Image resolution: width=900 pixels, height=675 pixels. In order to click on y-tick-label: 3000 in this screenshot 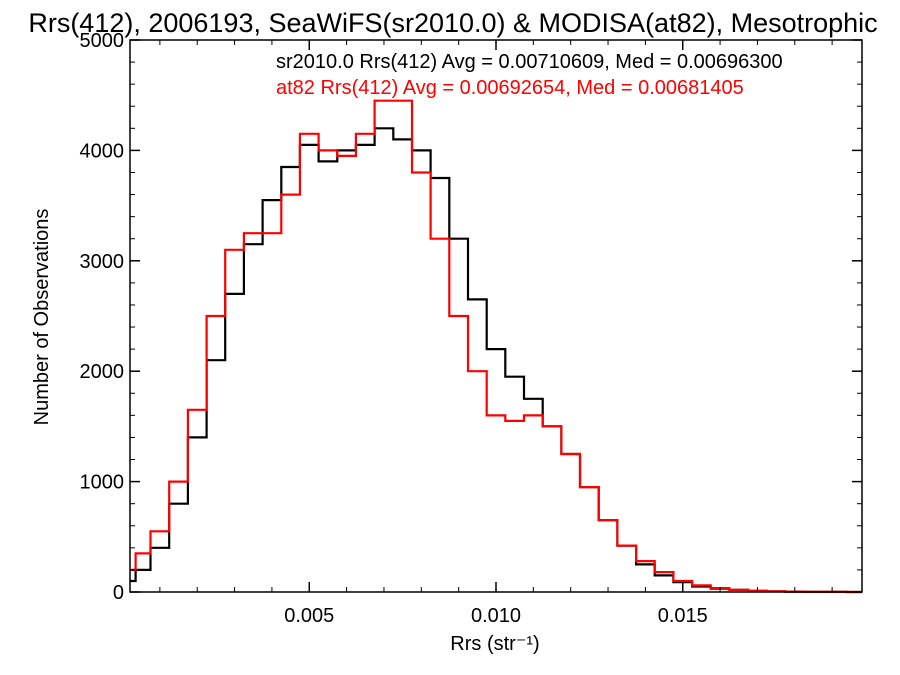, I will do `click(102, 262)`.